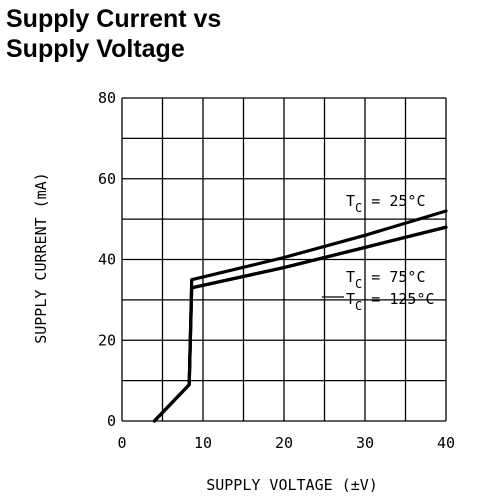 Image resolution: width=483 pixels, height=502 pixels. I want to click on x-tick-label: 30, so click(365, 443).